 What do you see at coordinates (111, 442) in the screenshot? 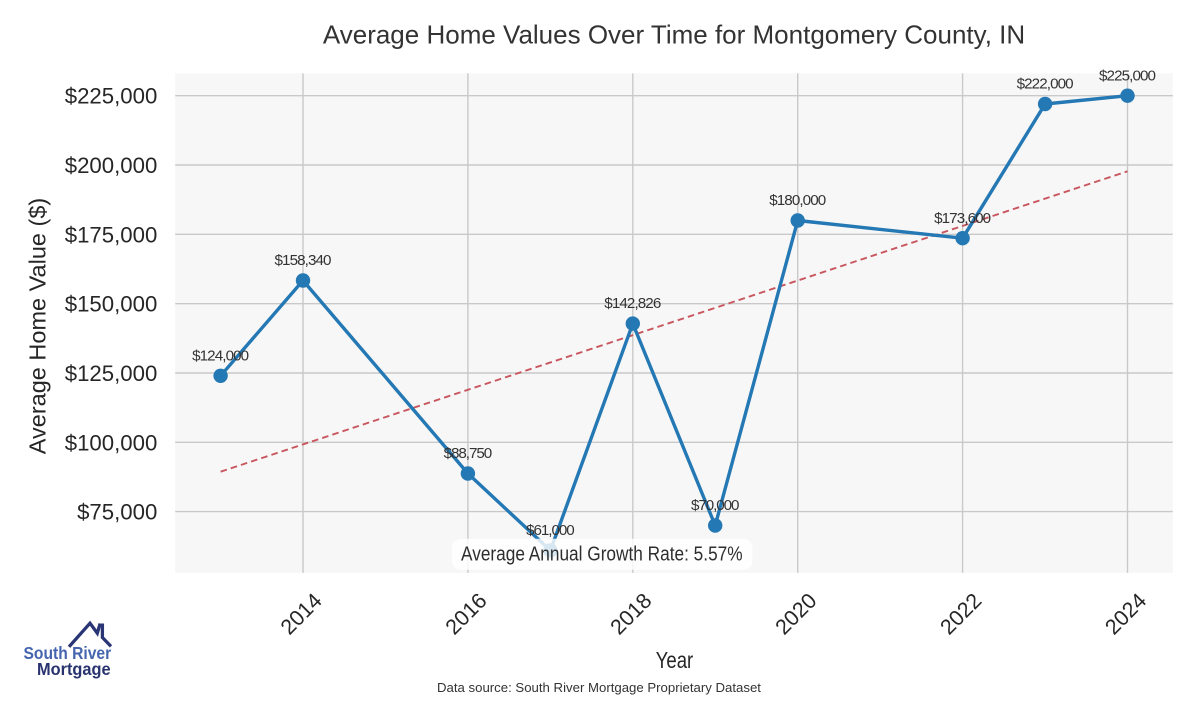
I see `svg-text: $100,000` at bounding box center [111, 442].